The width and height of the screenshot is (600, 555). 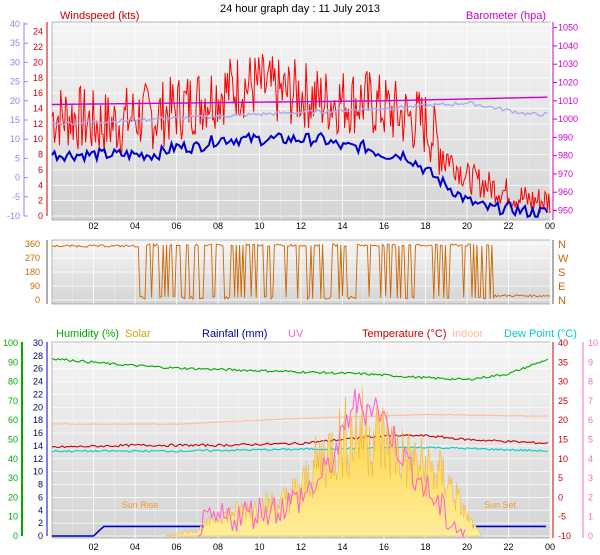 What do you see at coordinates (176, 547) in the screenshot?
I see `temp-xtick-label: 06` at bounding box center [176, 547].